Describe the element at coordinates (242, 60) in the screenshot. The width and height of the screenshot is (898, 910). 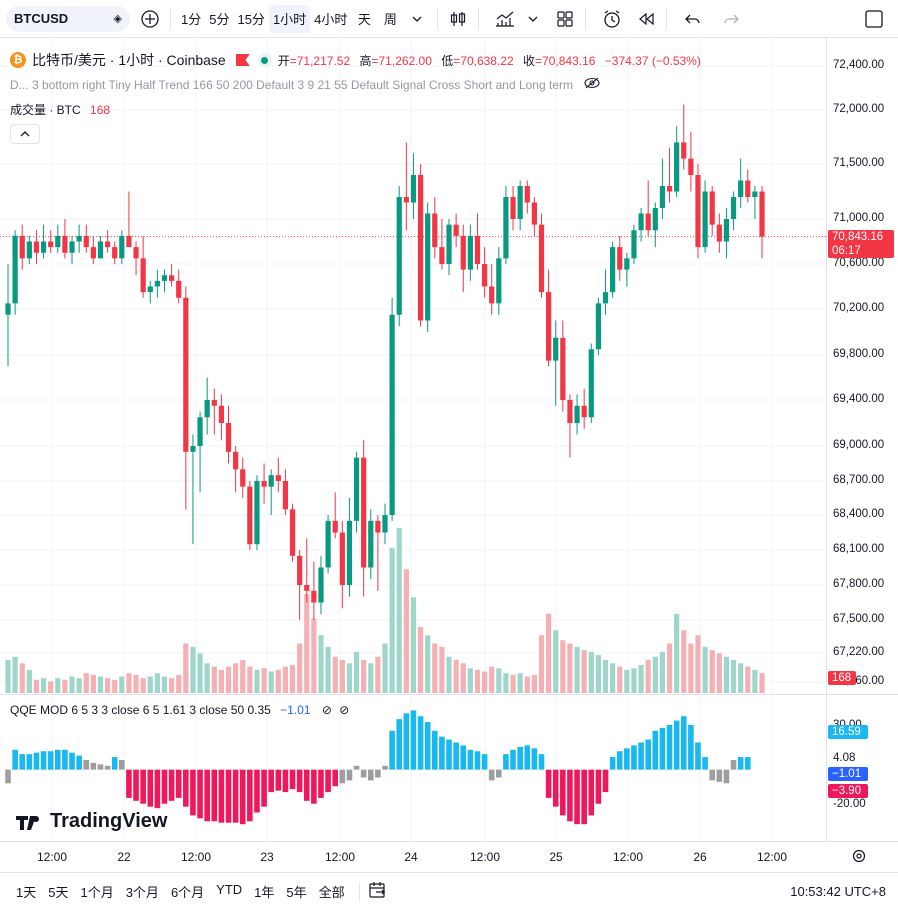
I see `flag-icon` at that location.